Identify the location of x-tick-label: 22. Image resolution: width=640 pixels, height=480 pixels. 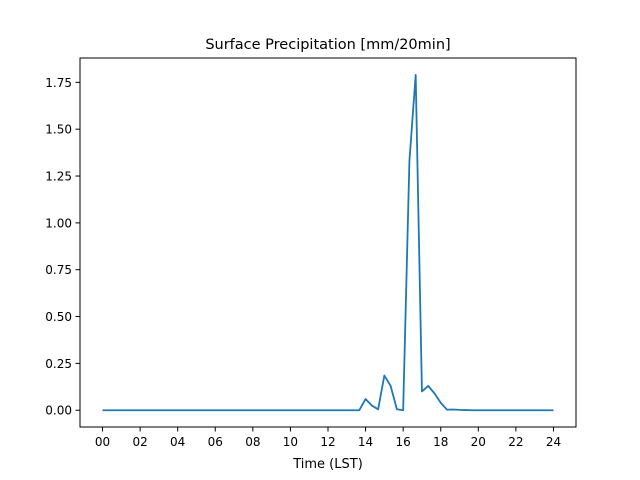
(515, 442).